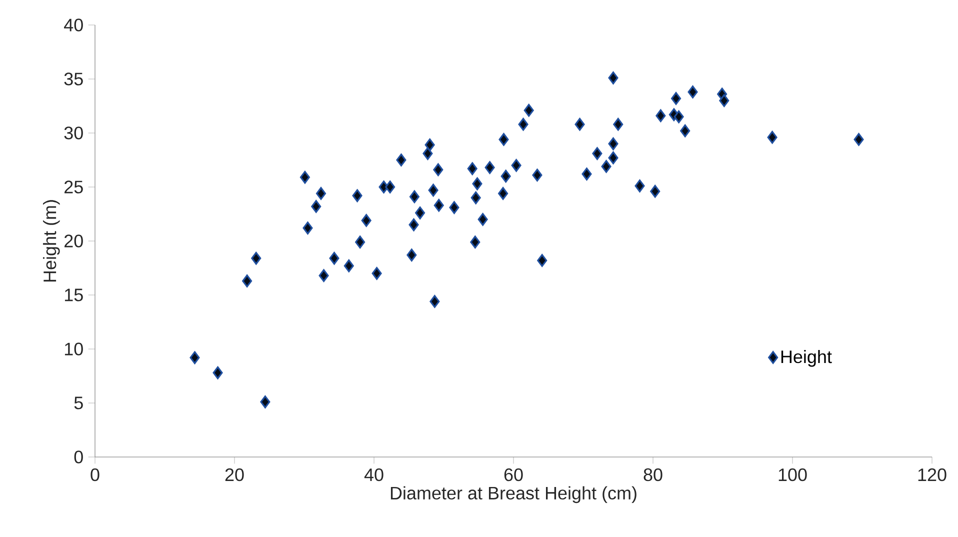  I want to click on legend-label: Height, so click(806, 358).